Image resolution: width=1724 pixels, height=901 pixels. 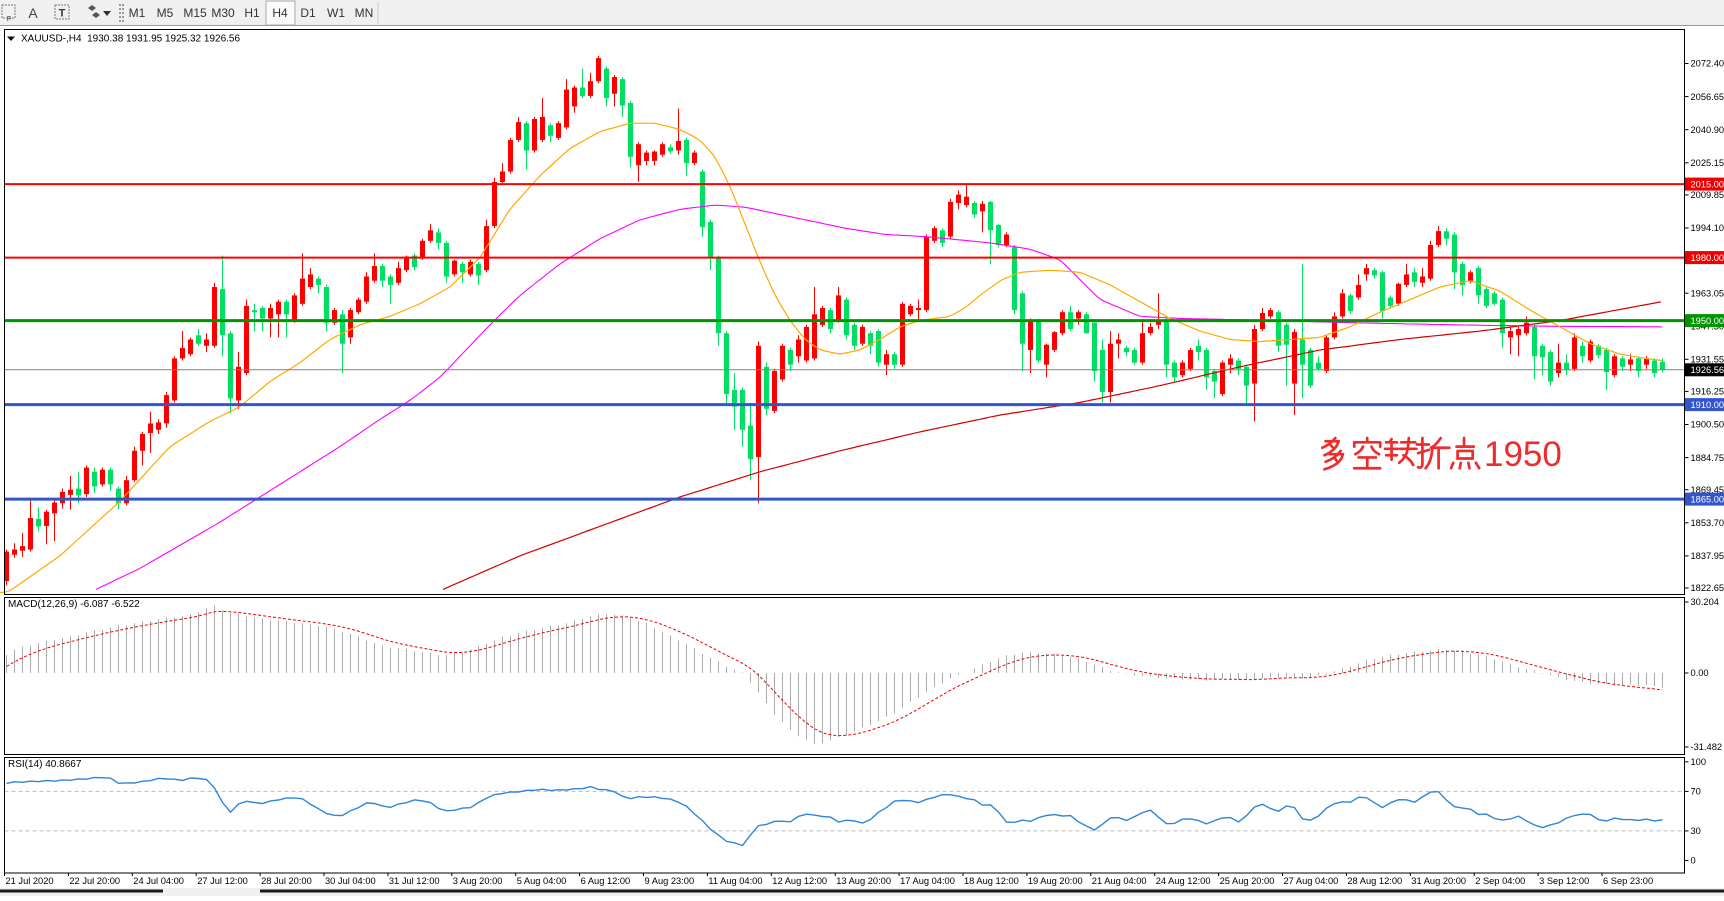 I want to click on svg-text: 2 Sep 04:00, so click(x=1500, y=881).